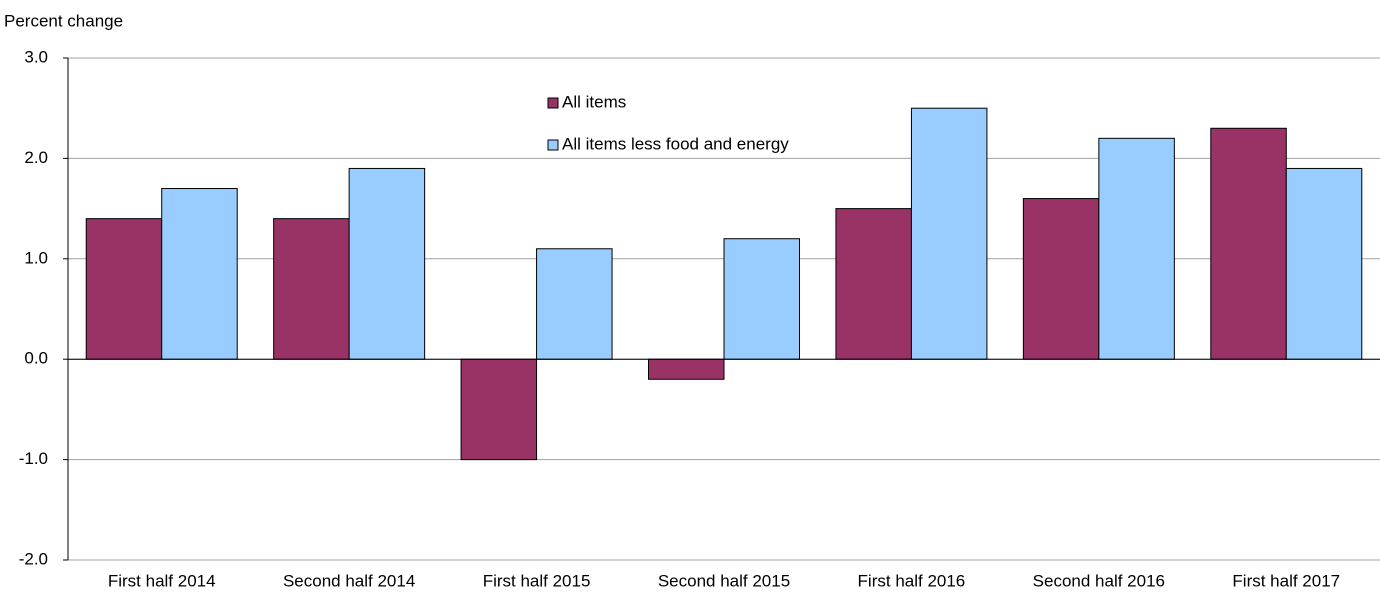 The width and height of the screenshot is (1380, 596). I want to click on x-tick-label: Second half 2015, so click(724, 580).